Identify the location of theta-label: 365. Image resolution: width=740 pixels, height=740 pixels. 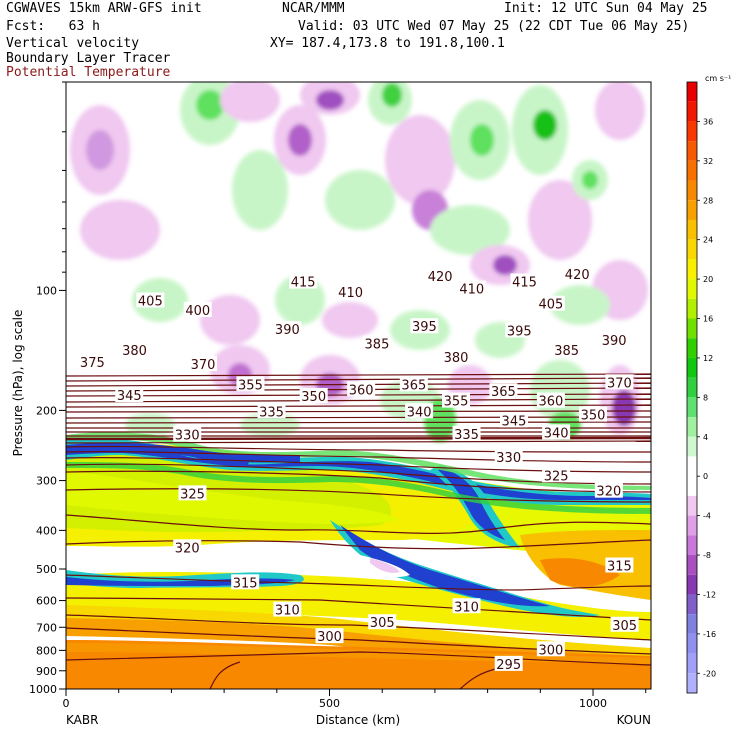
(413, 385).